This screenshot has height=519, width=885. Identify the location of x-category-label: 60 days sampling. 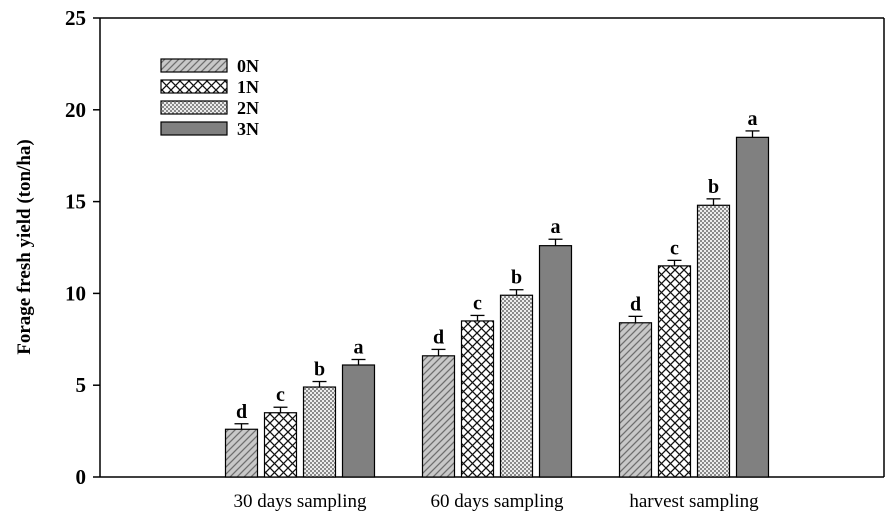
(497, 501).